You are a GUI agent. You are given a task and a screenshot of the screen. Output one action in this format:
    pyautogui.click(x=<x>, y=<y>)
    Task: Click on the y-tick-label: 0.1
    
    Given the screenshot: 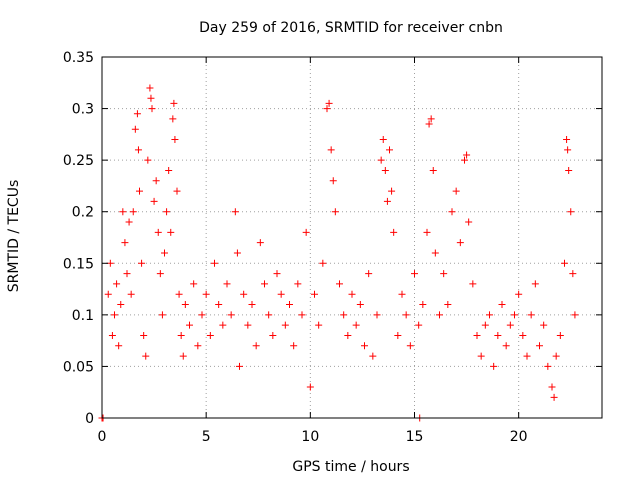 What is the action you would take?
    pyautogui.click(x=83, y=316)
    